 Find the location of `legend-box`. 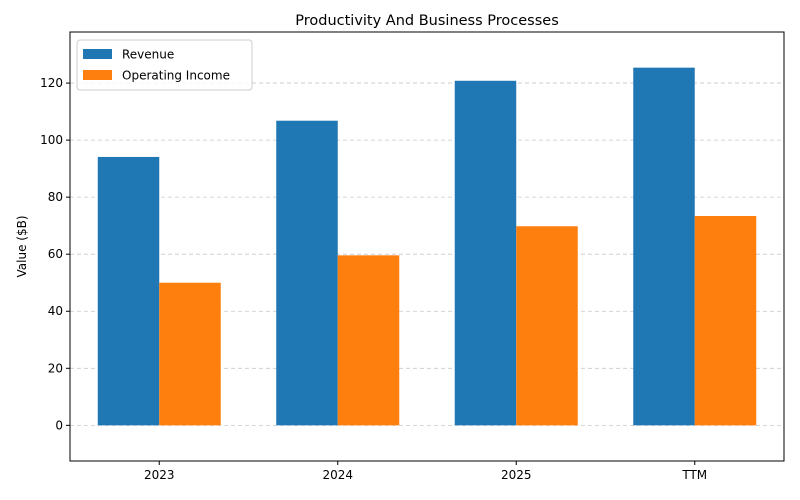

legend-box is located at coordinates (164, 65).